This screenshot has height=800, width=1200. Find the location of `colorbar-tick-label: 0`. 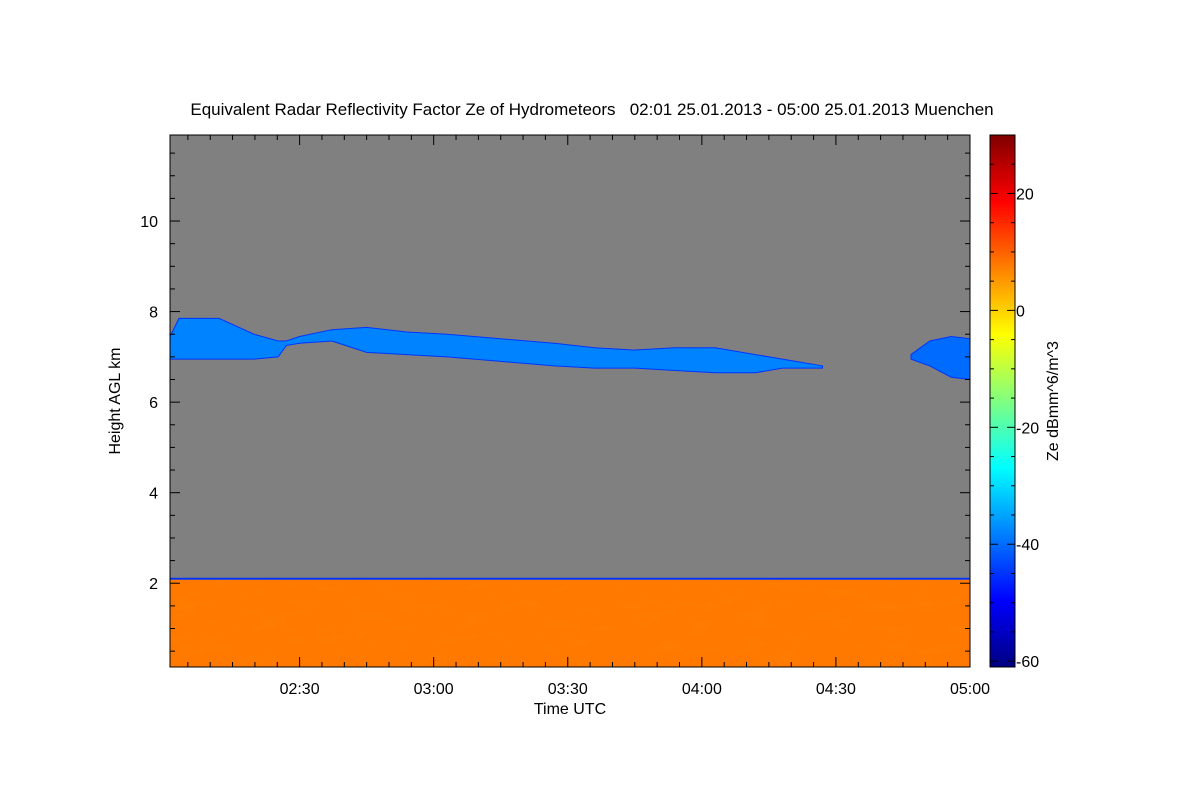

colorbar-tick-label: 0 is located at coordinates (1020, 311).